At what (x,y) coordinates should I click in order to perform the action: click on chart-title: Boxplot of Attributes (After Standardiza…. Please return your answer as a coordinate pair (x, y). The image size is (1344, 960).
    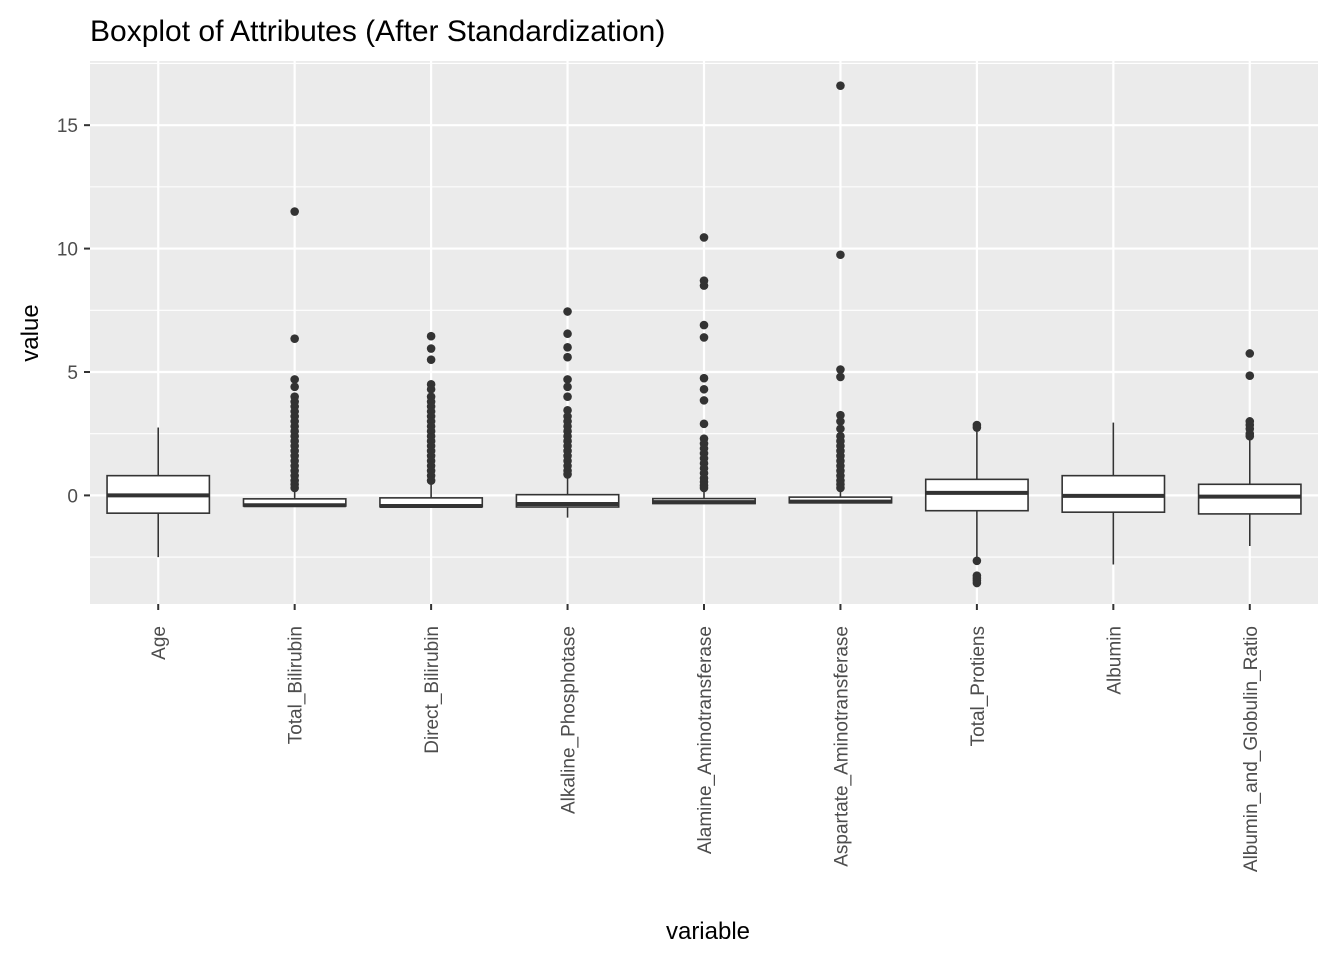
    Looking at the image, I should click on (377, 31).